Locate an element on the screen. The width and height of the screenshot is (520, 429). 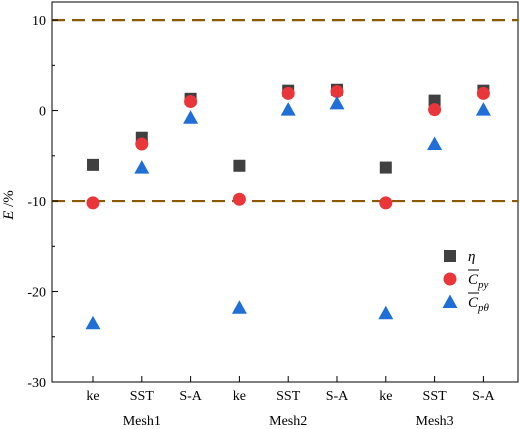
y-tick-label: 0 is located at coordinates (42, 112).